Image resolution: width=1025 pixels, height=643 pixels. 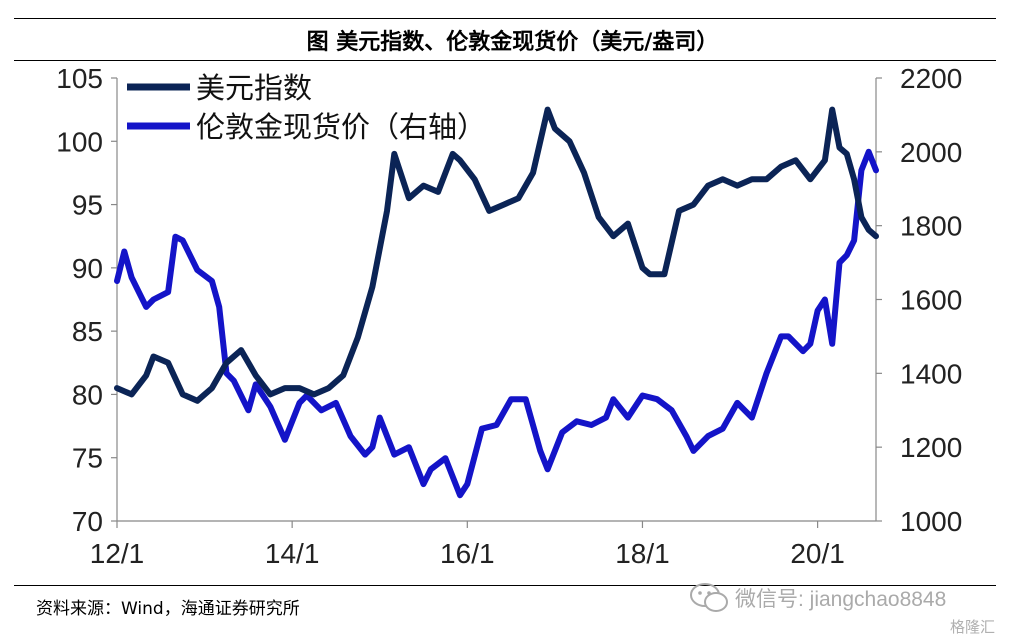 I want to click on y-right-tick-label: 1200, so click(x=931, y=447).